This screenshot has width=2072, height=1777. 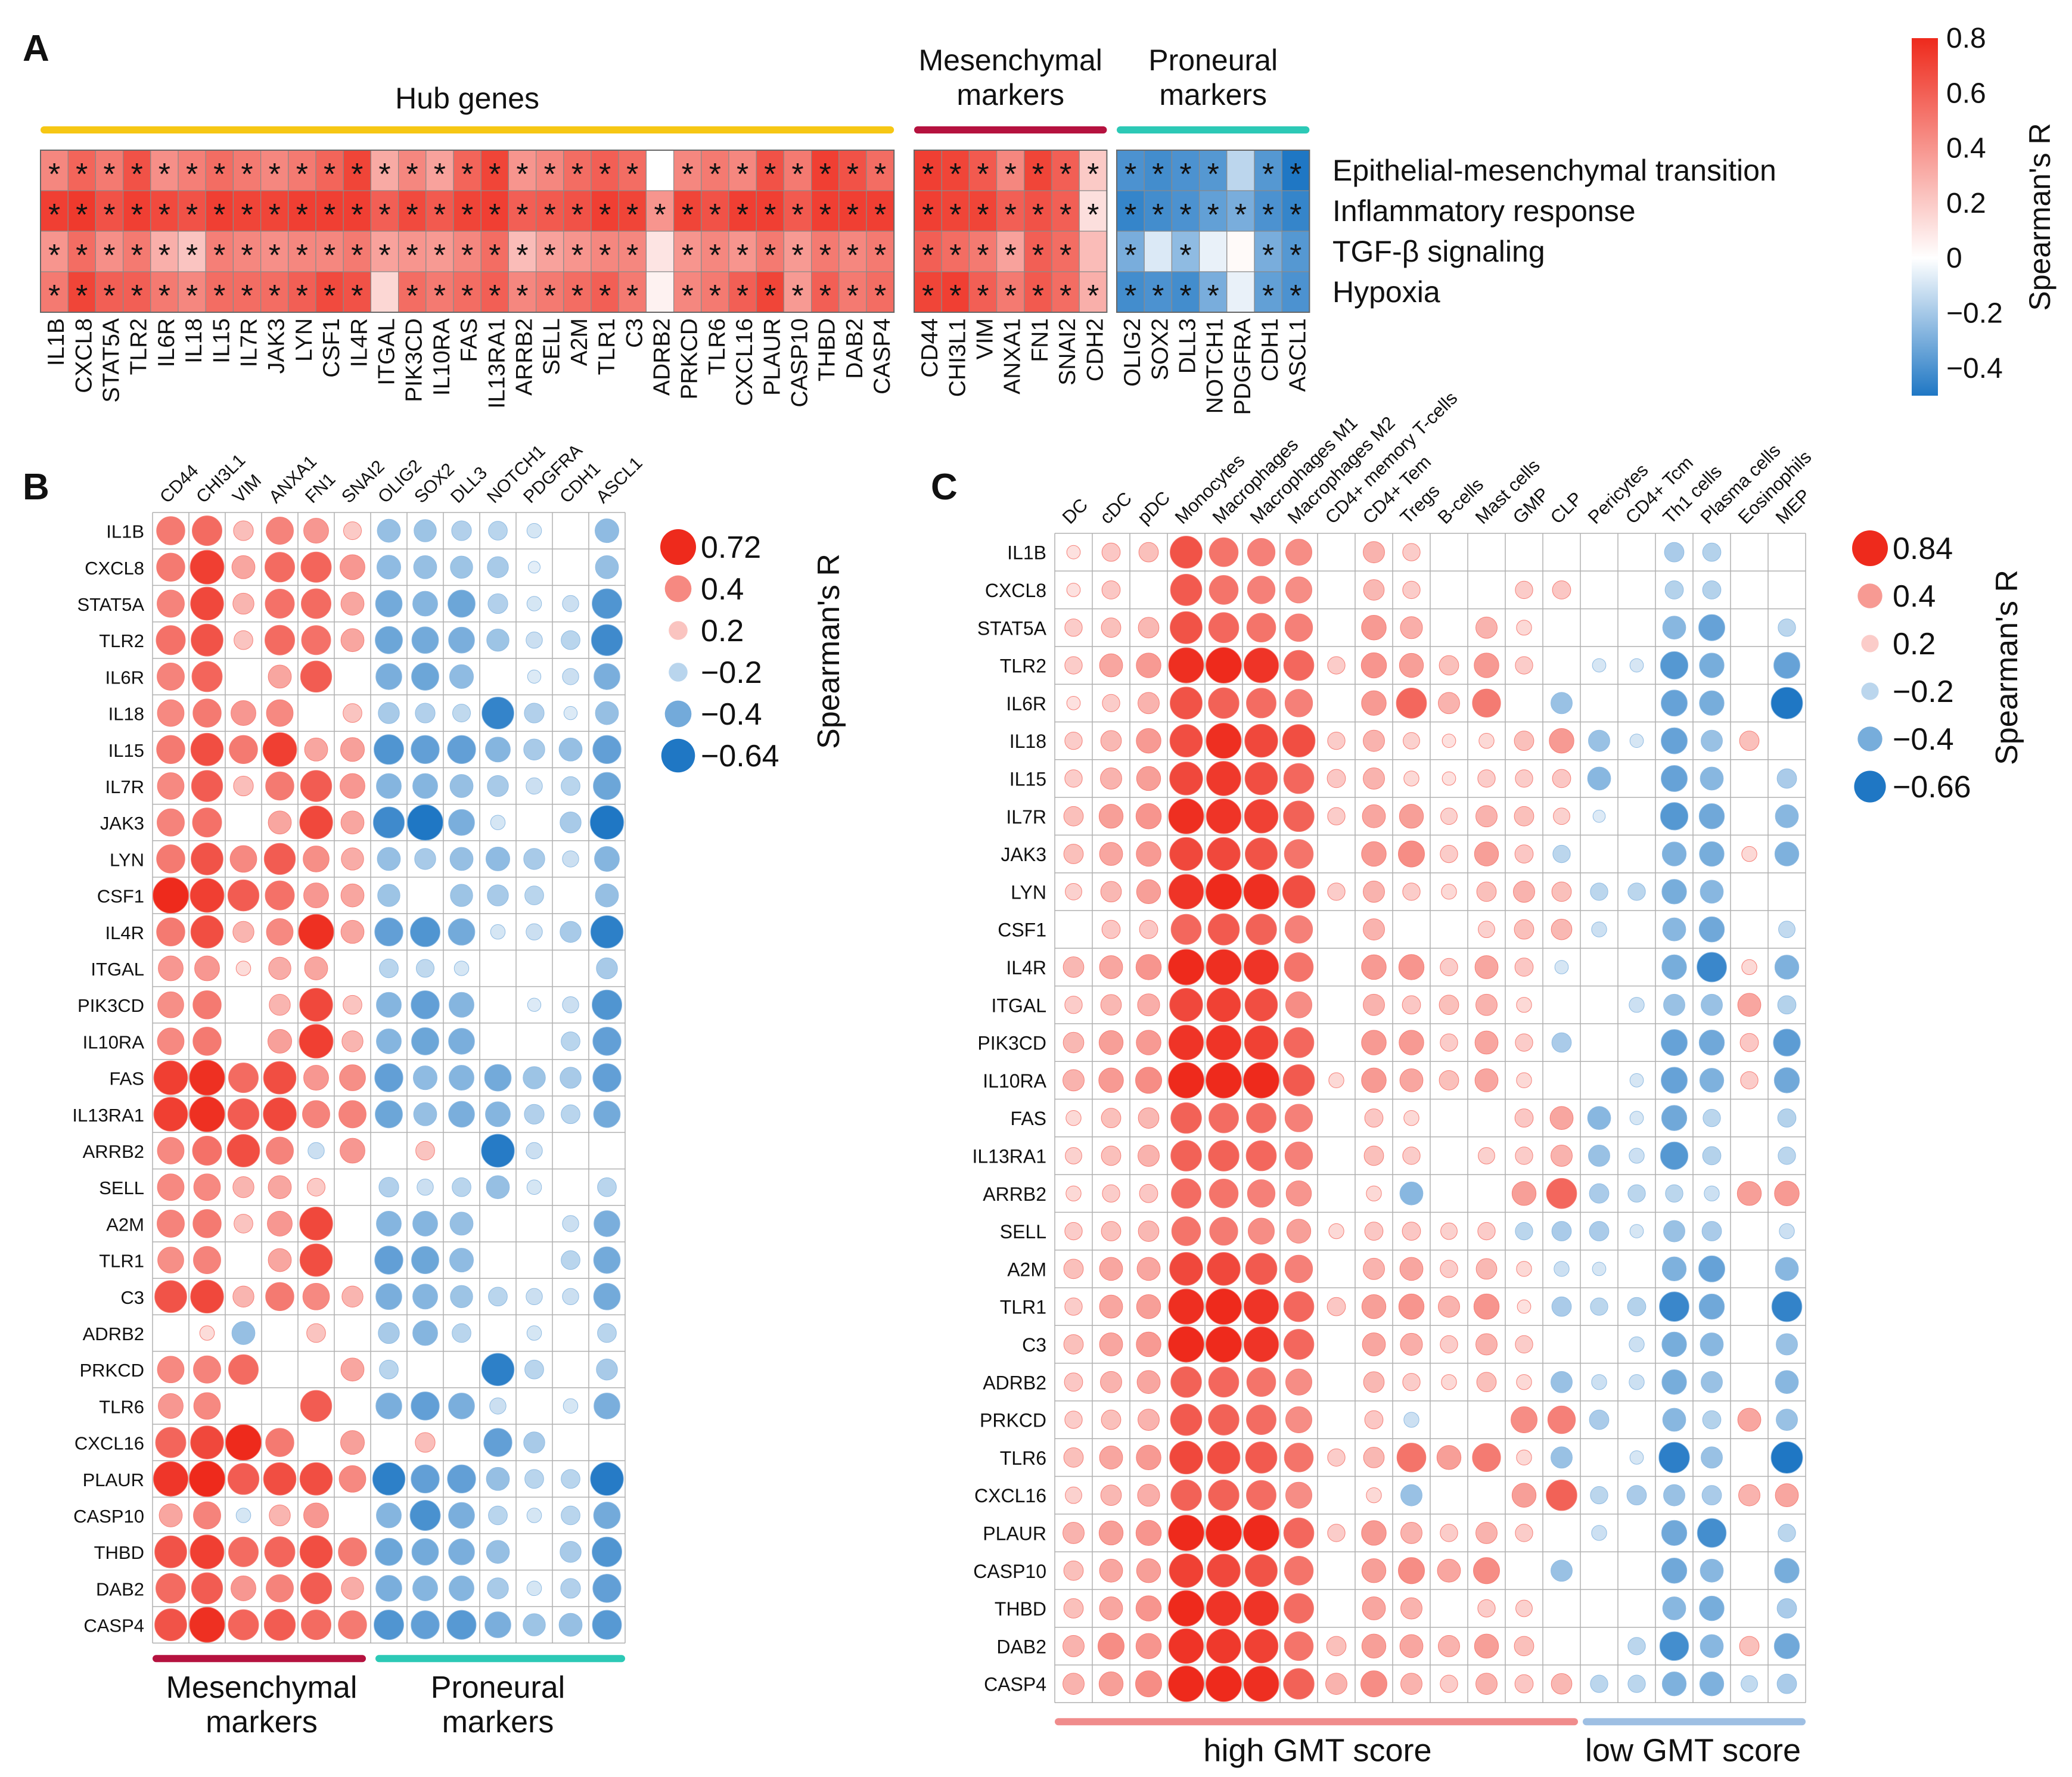 I want to click on row-label: IL1B, so click(x=1026, y=553).